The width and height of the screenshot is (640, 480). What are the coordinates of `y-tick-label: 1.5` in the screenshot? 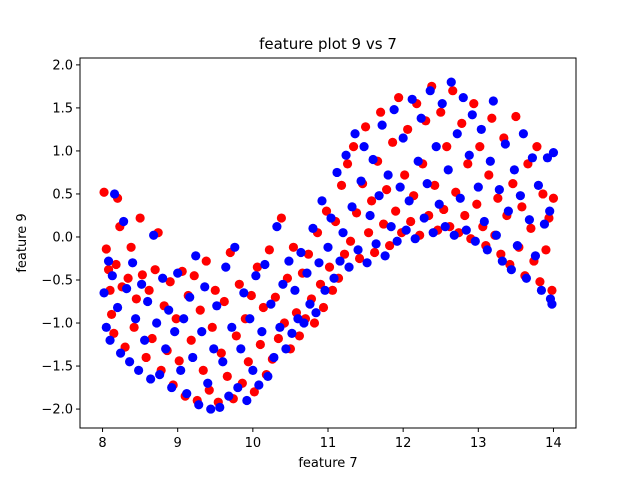 It's located at (62, 108).